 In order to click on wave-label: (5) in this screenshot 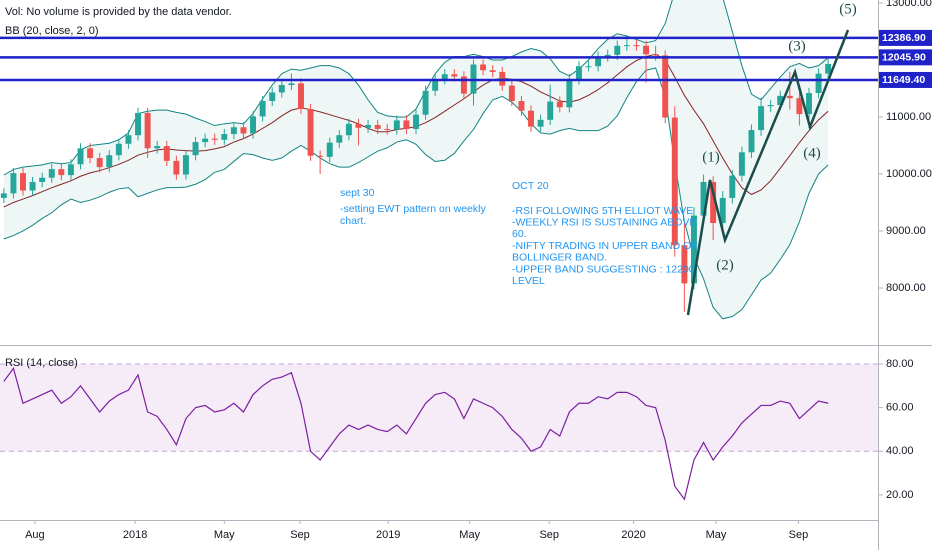, I will do `click(848, 9)`.